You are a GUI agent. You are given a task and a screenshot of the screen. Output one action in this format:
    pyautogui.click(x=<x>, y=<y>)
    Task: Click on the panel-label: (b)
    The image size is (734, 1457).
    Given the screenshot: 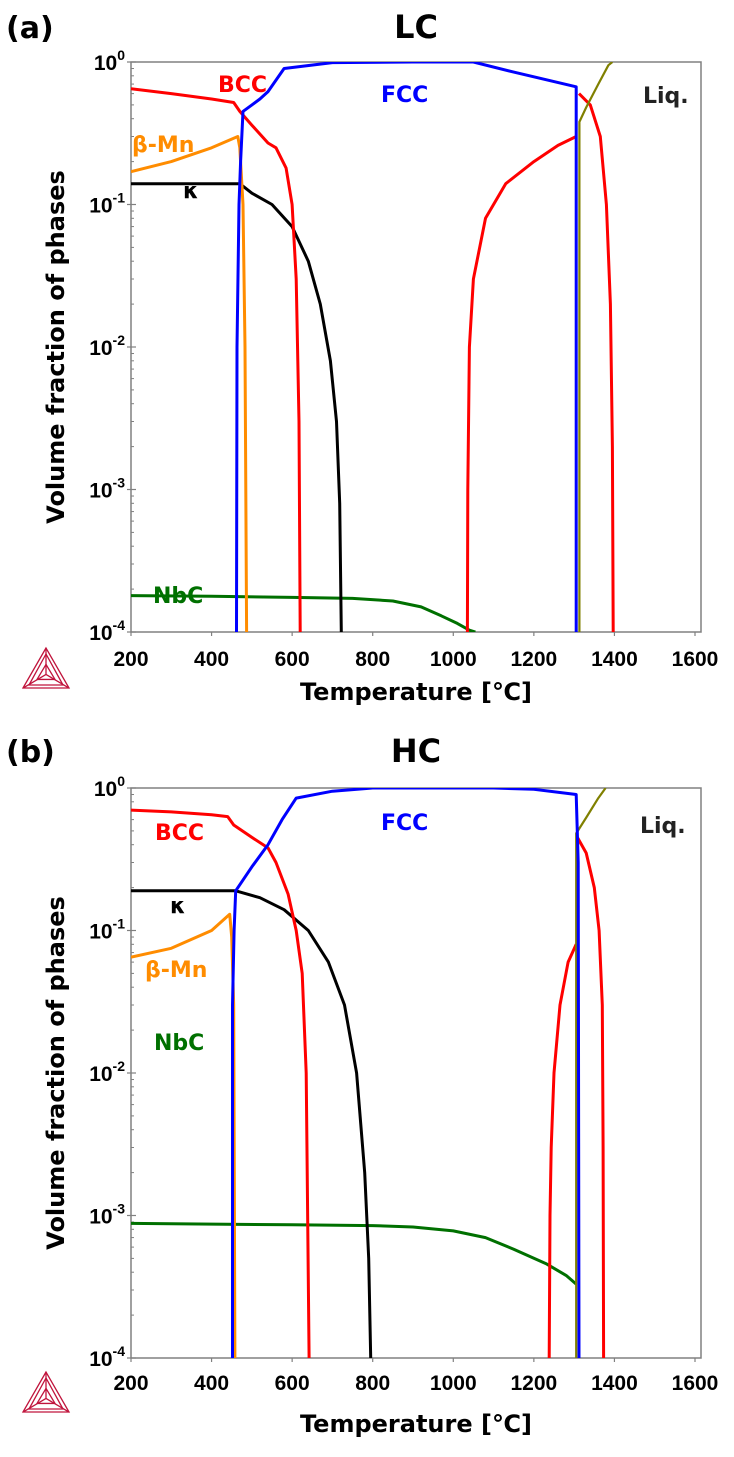 What is the action you would take?
    pyautogui.click(x=30, y=752)
    